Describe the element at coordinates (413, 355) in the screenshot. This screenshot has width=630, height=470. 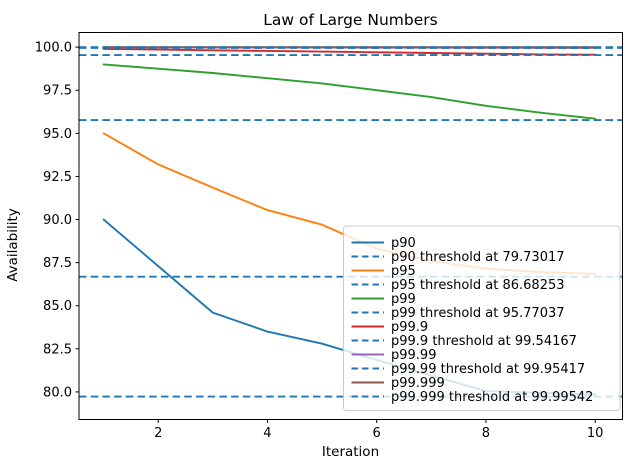
I see `legend-item-label: p99.99` at that location.